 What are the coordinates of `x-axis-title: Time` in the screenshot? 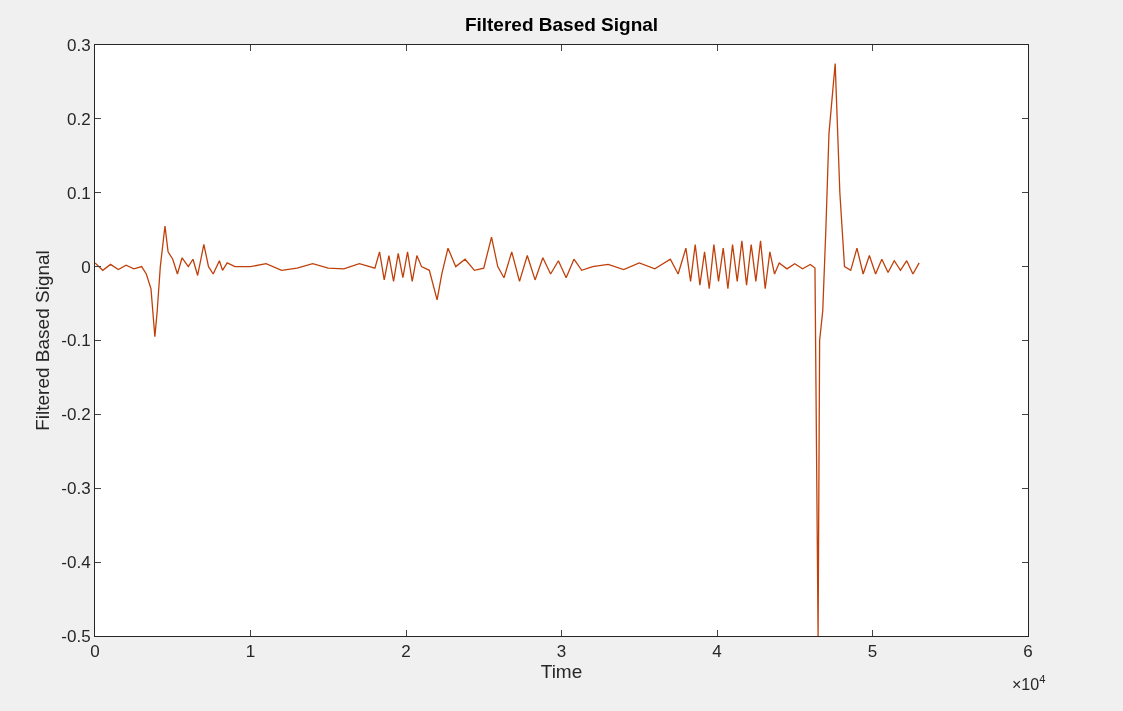 It's located at (561, 672).